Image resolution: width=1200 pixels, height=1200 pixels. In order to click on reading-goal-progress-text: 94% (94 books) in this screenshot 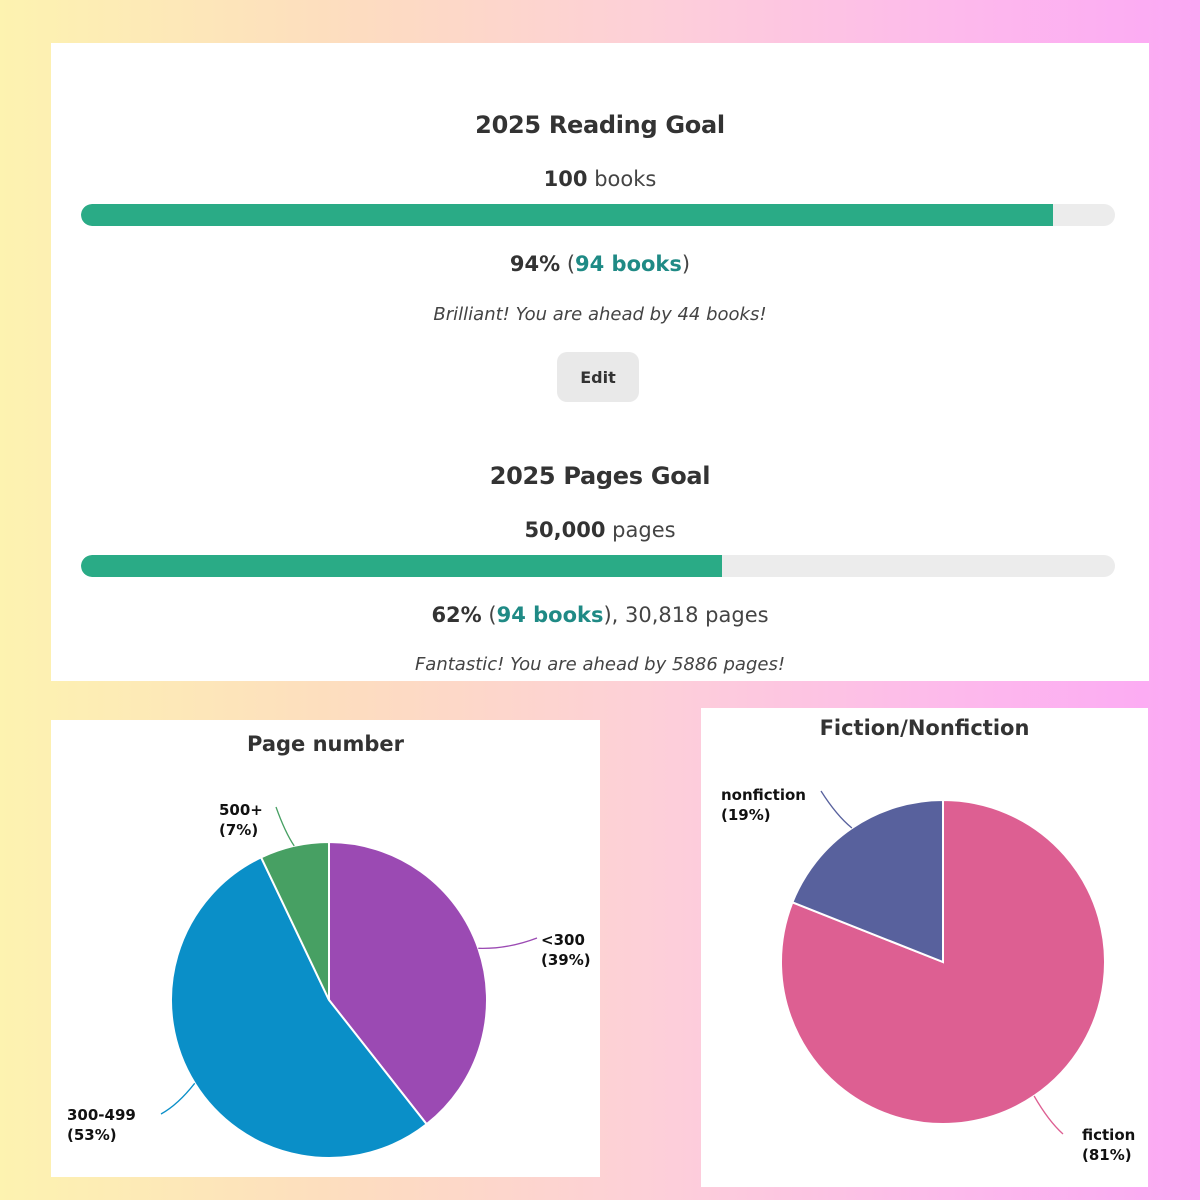, I will do `click(600, 264)`.